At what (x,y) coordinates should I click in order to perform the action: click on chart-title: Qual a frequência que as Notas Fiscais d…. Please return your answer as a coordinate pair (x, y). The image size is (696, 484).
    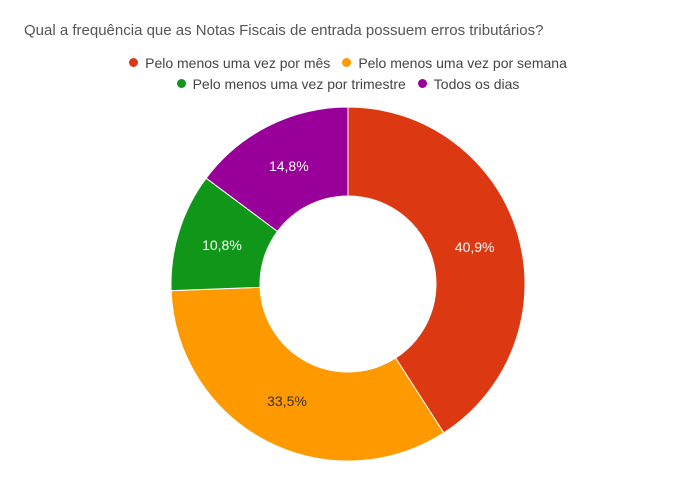
    Looking at the image, I should click on (284, 30).